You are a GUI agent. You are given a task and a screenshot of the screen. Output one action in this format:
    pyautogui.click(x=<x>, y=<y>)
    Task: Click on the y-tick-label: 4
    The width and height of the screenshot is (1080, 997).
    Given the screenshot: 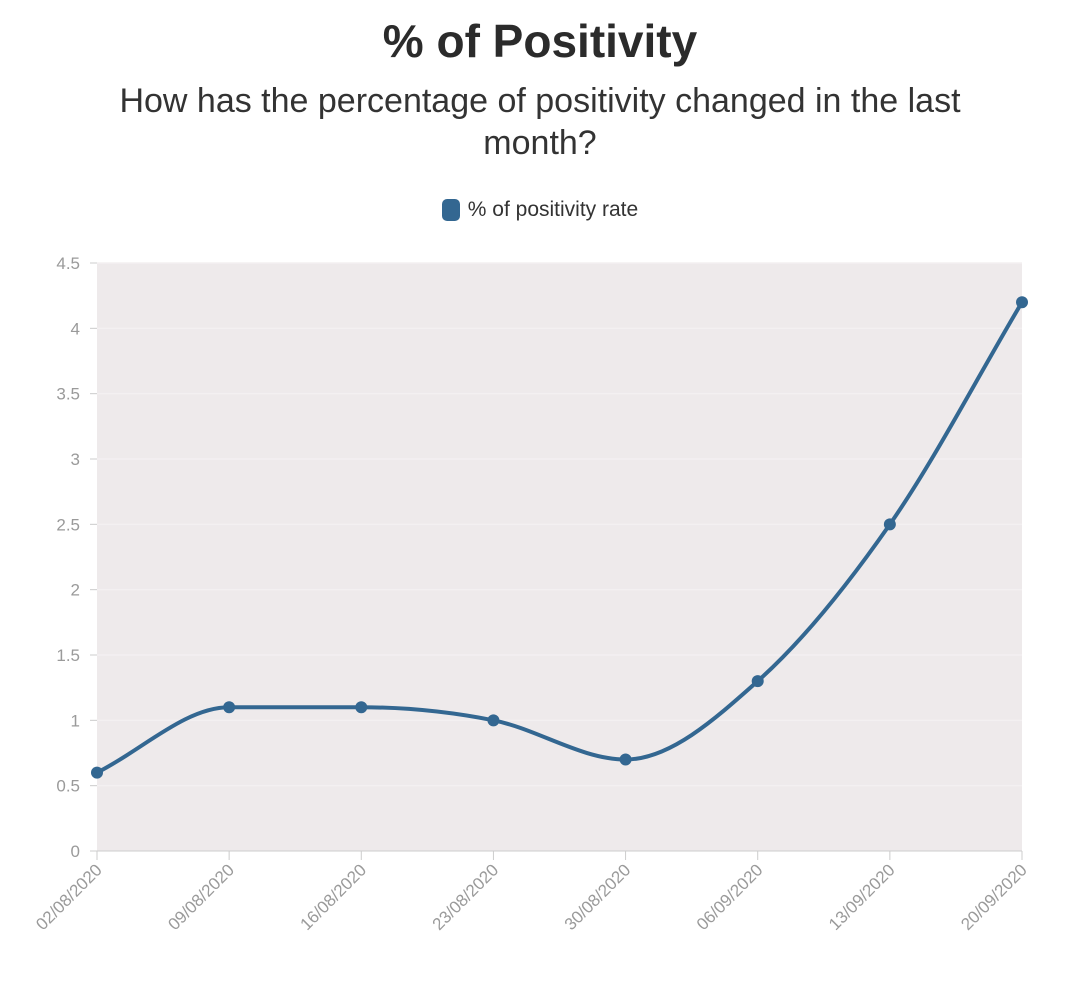 What is the action you would take?
    pyautogui.click(x=75, y=328)
    